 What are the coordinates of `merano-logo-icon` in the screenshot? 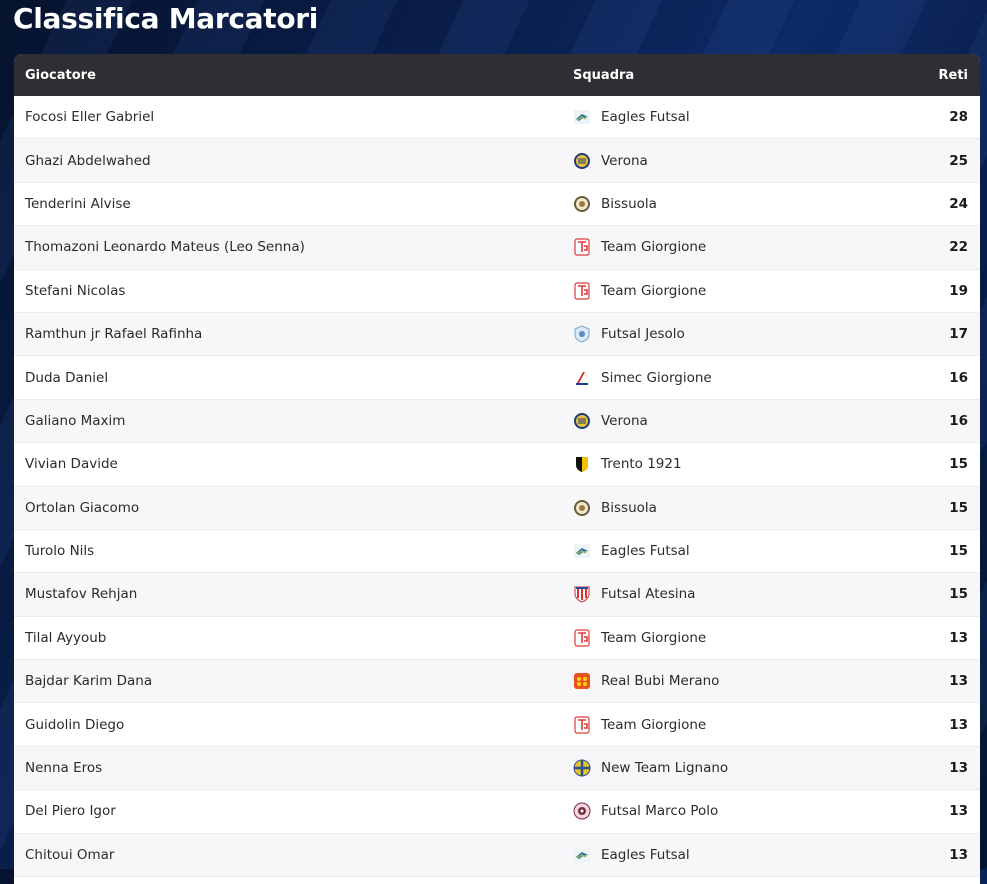 It's located at (582, 681).